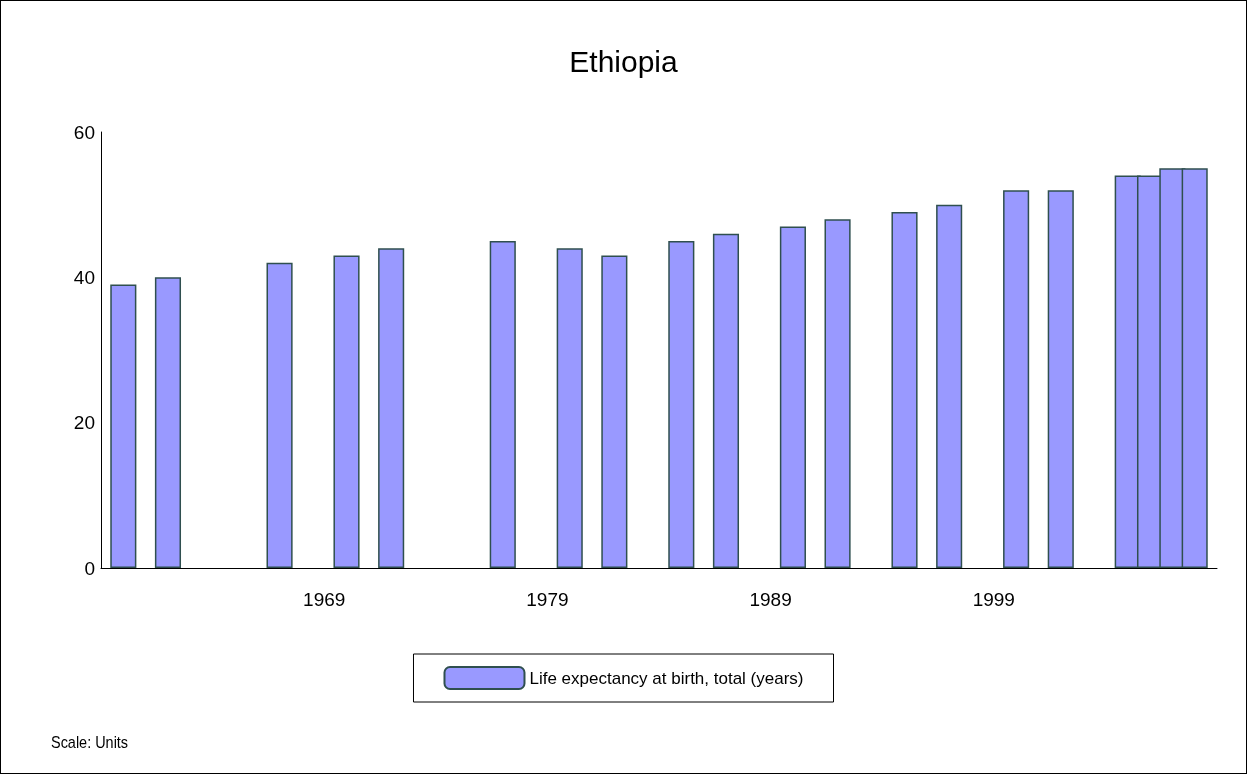  What do you see at coordinates (84, 423) in the screenshot?
I see `y-tick-label: 20` at bounding box center [84, 423].